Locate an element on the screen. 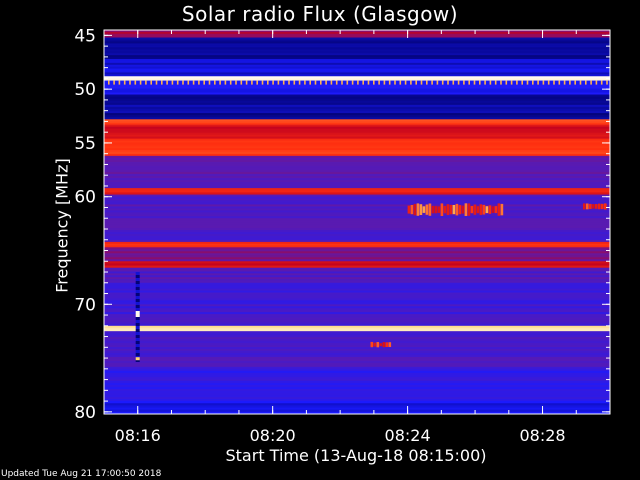 The image size is (640, 480). x-tick-label: 08:28 is located at coordinates (542, 435).